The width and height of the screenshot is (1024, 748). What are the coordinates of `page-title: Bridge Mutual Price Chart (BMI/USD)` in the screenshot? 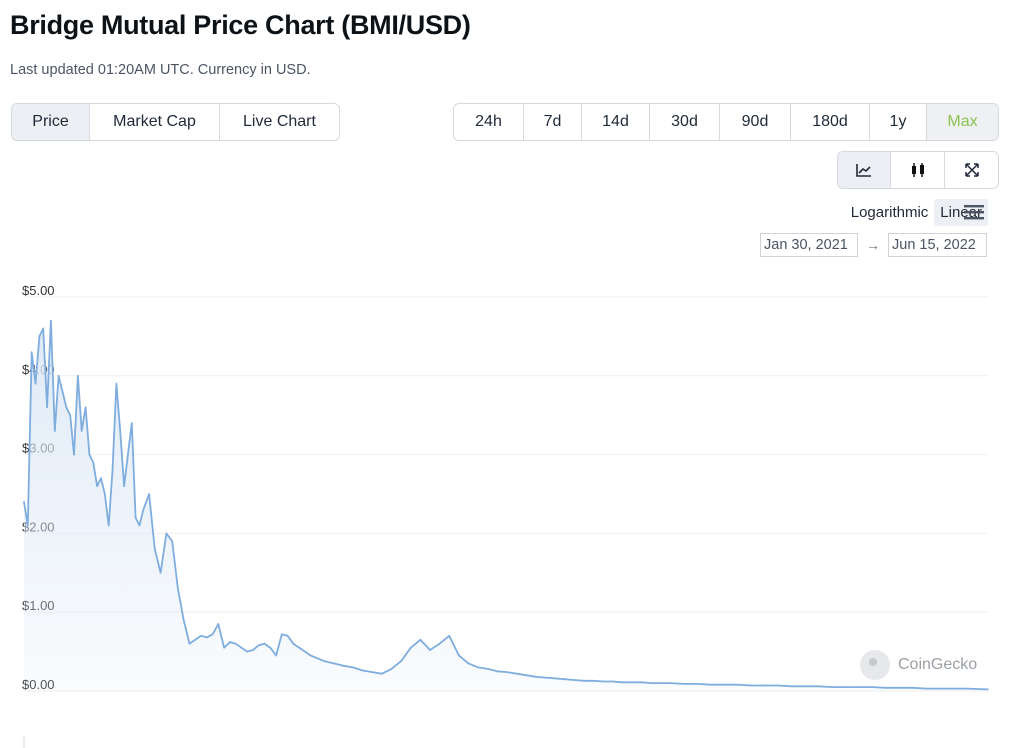 It's located at (240, 25).